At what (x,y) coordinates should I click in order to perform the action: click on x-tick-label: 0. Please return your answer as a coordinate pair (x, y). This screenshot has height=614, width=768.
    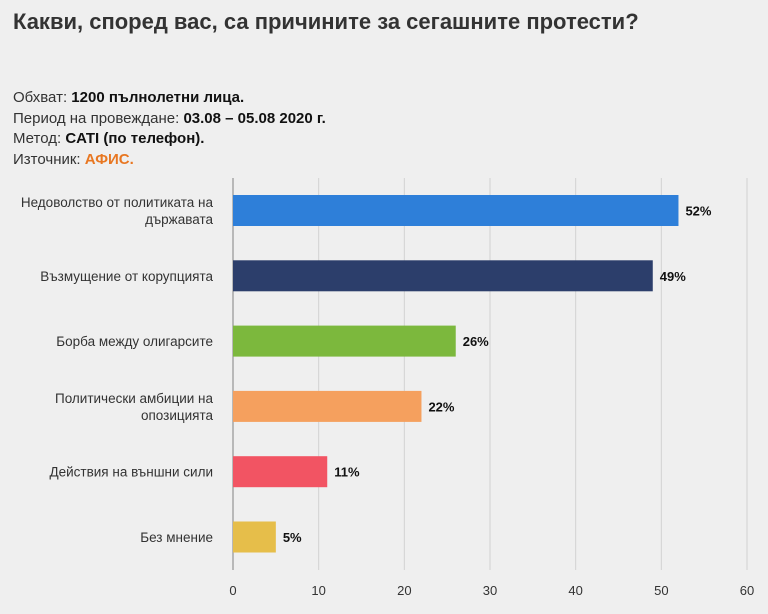
    Looking at the image, I should click on (232, 590).